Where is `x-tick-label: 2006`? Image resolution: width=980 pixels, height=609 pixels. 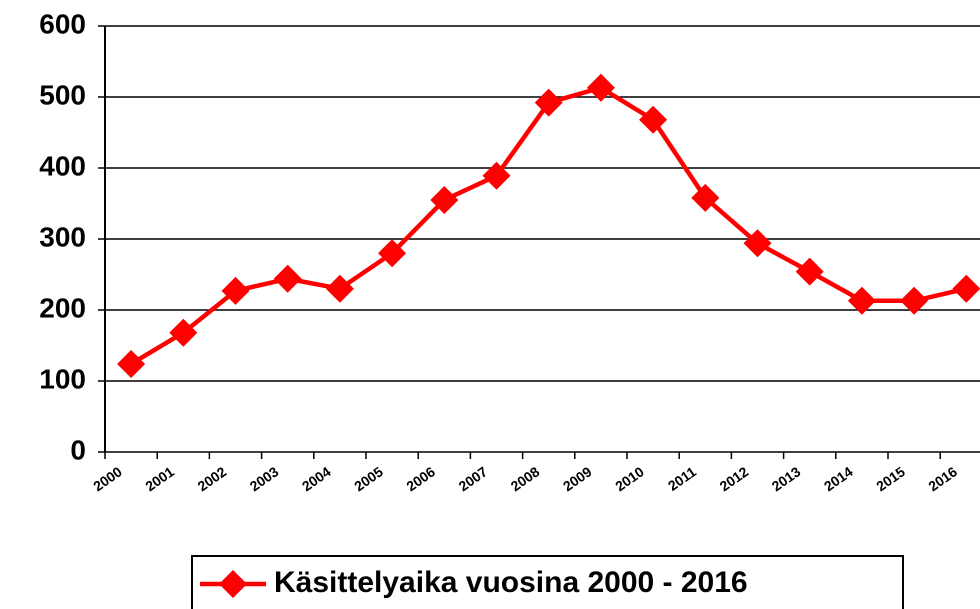 x-tick-label: 2006 is located at coordinates (420, 478).